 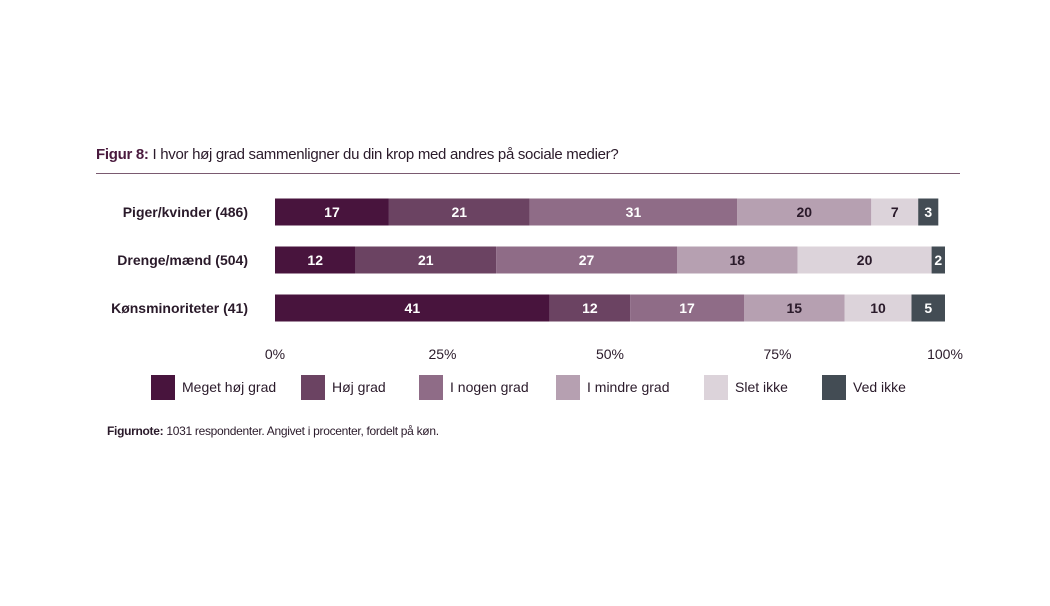 I want to click on note-prefix: Figurnote:, so click(x=135, y=431).